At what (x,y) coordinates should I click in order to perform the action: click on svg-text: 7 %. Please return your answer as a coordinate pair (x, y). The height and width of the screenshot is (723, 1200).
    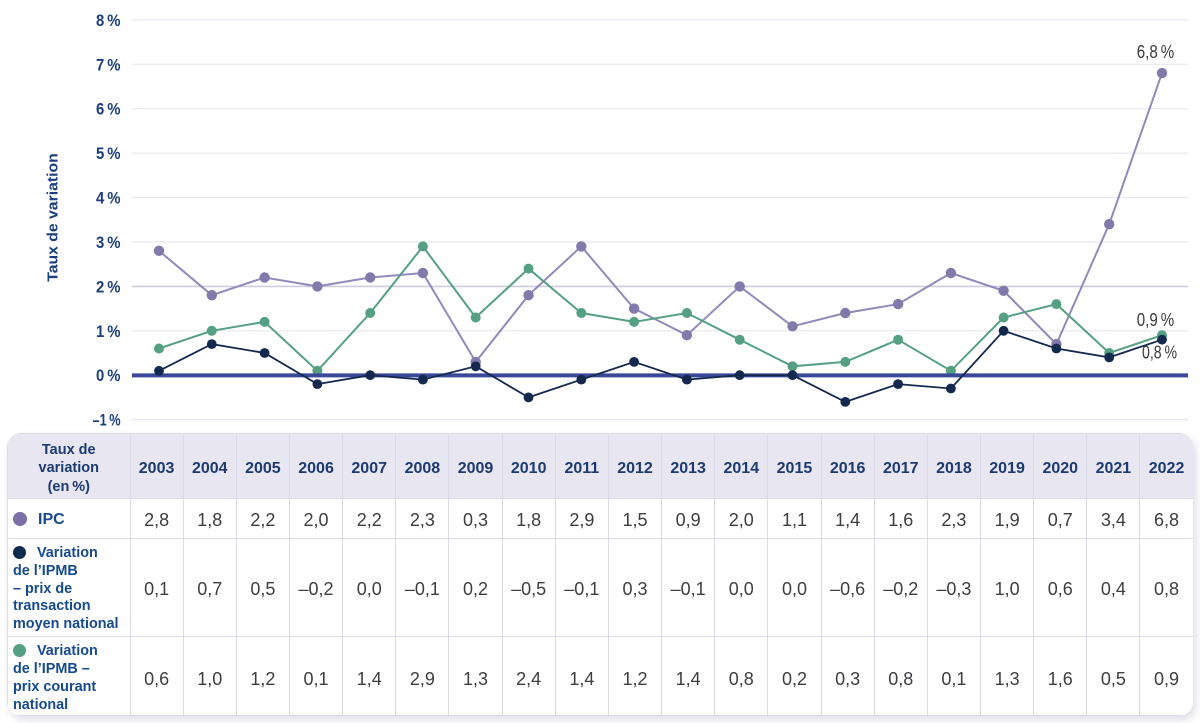
    Looking at the image, I should click on (108, 64).